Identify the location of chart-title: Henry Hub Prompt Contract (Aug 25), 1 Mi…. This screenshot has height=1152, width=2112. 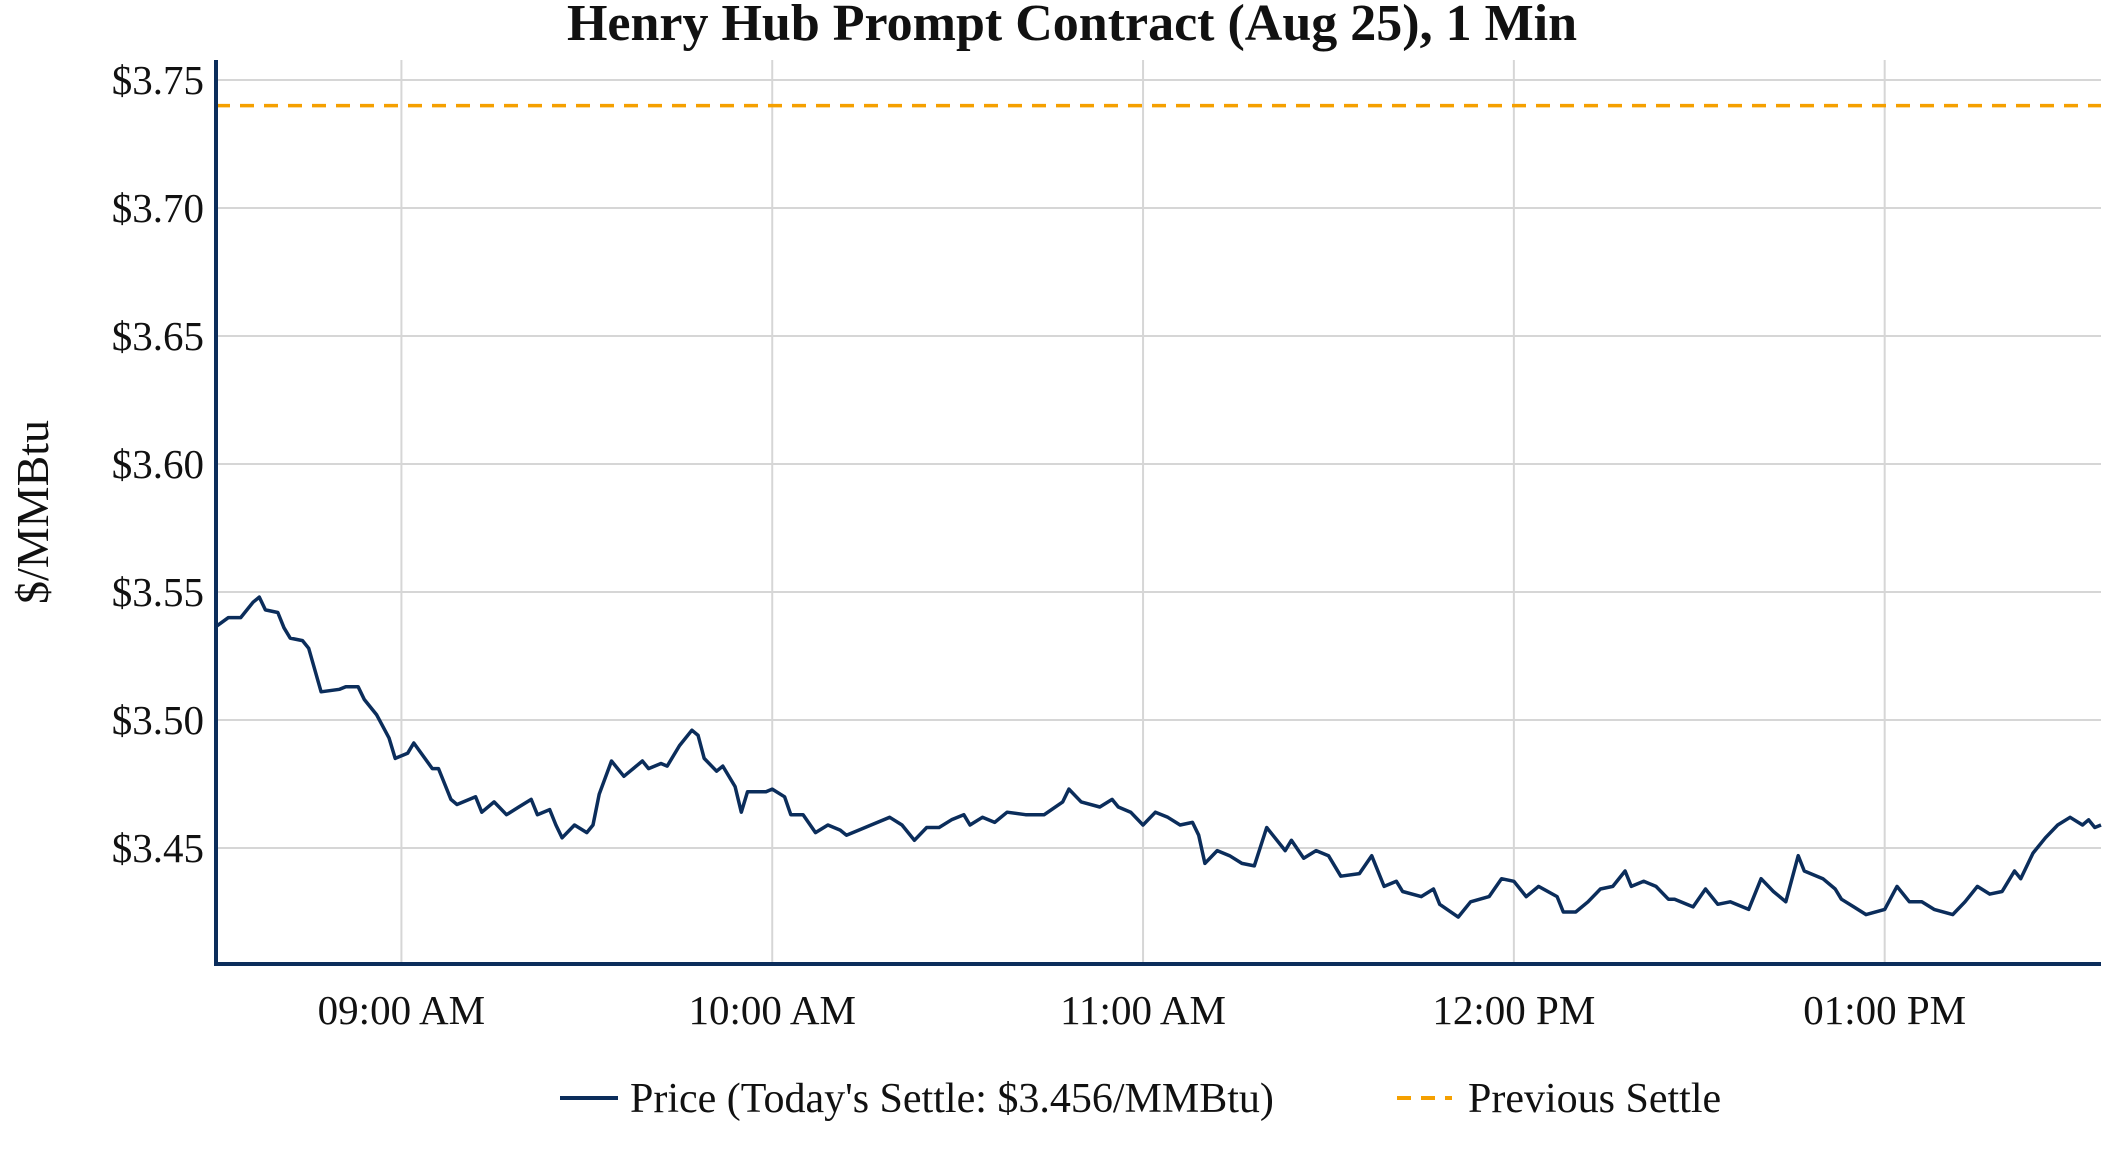
(1072, 26).